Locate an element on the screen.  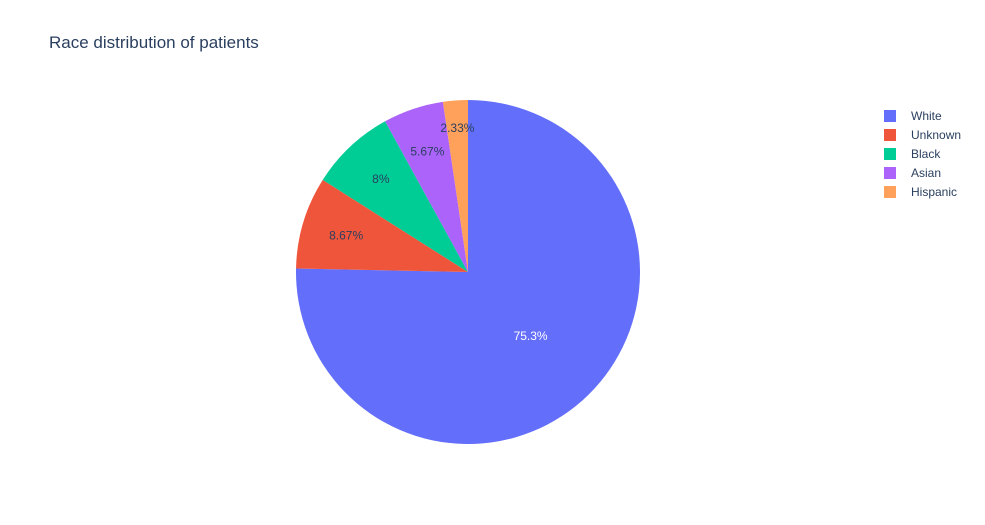
pie-slice-asian is located at coordinates (426, 186).